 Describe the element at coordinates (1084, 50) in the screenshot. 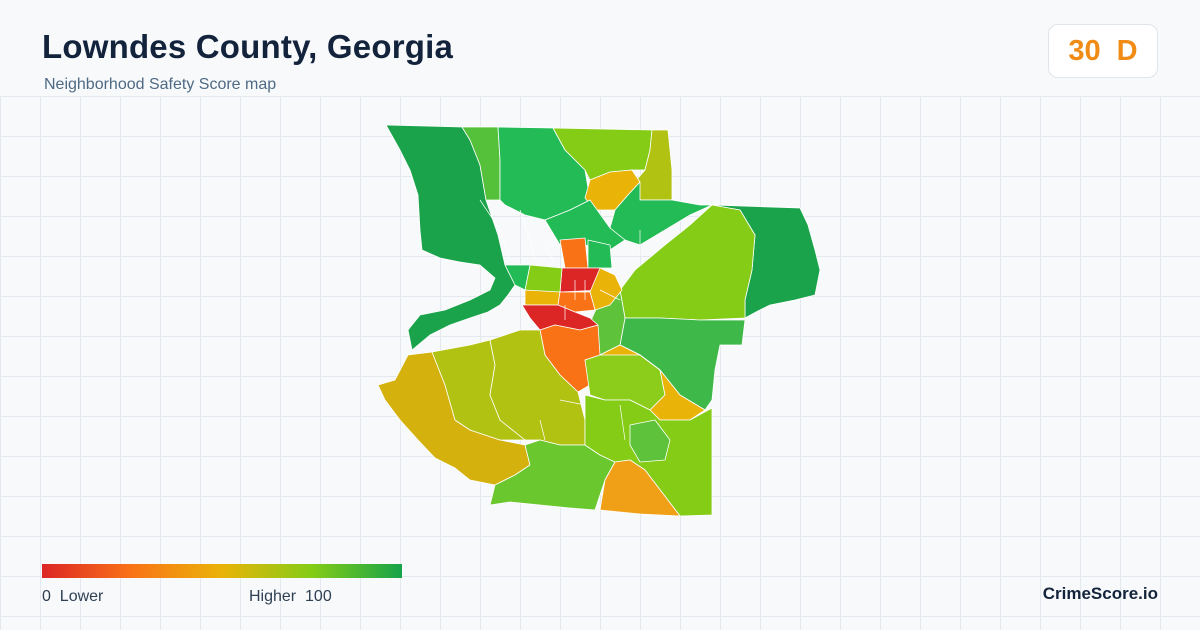

I see `score-value: 30` at that location.